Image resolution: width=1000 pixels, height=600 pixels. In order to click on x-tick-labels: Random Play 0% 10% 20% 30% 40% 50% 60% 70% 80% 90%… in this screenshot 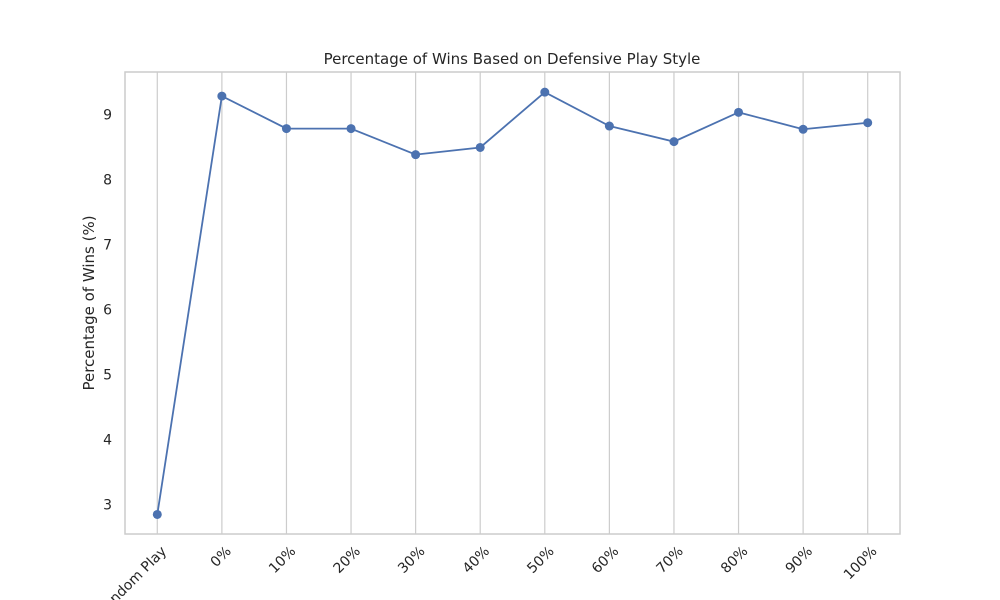, I will do `click(487, 572)`.